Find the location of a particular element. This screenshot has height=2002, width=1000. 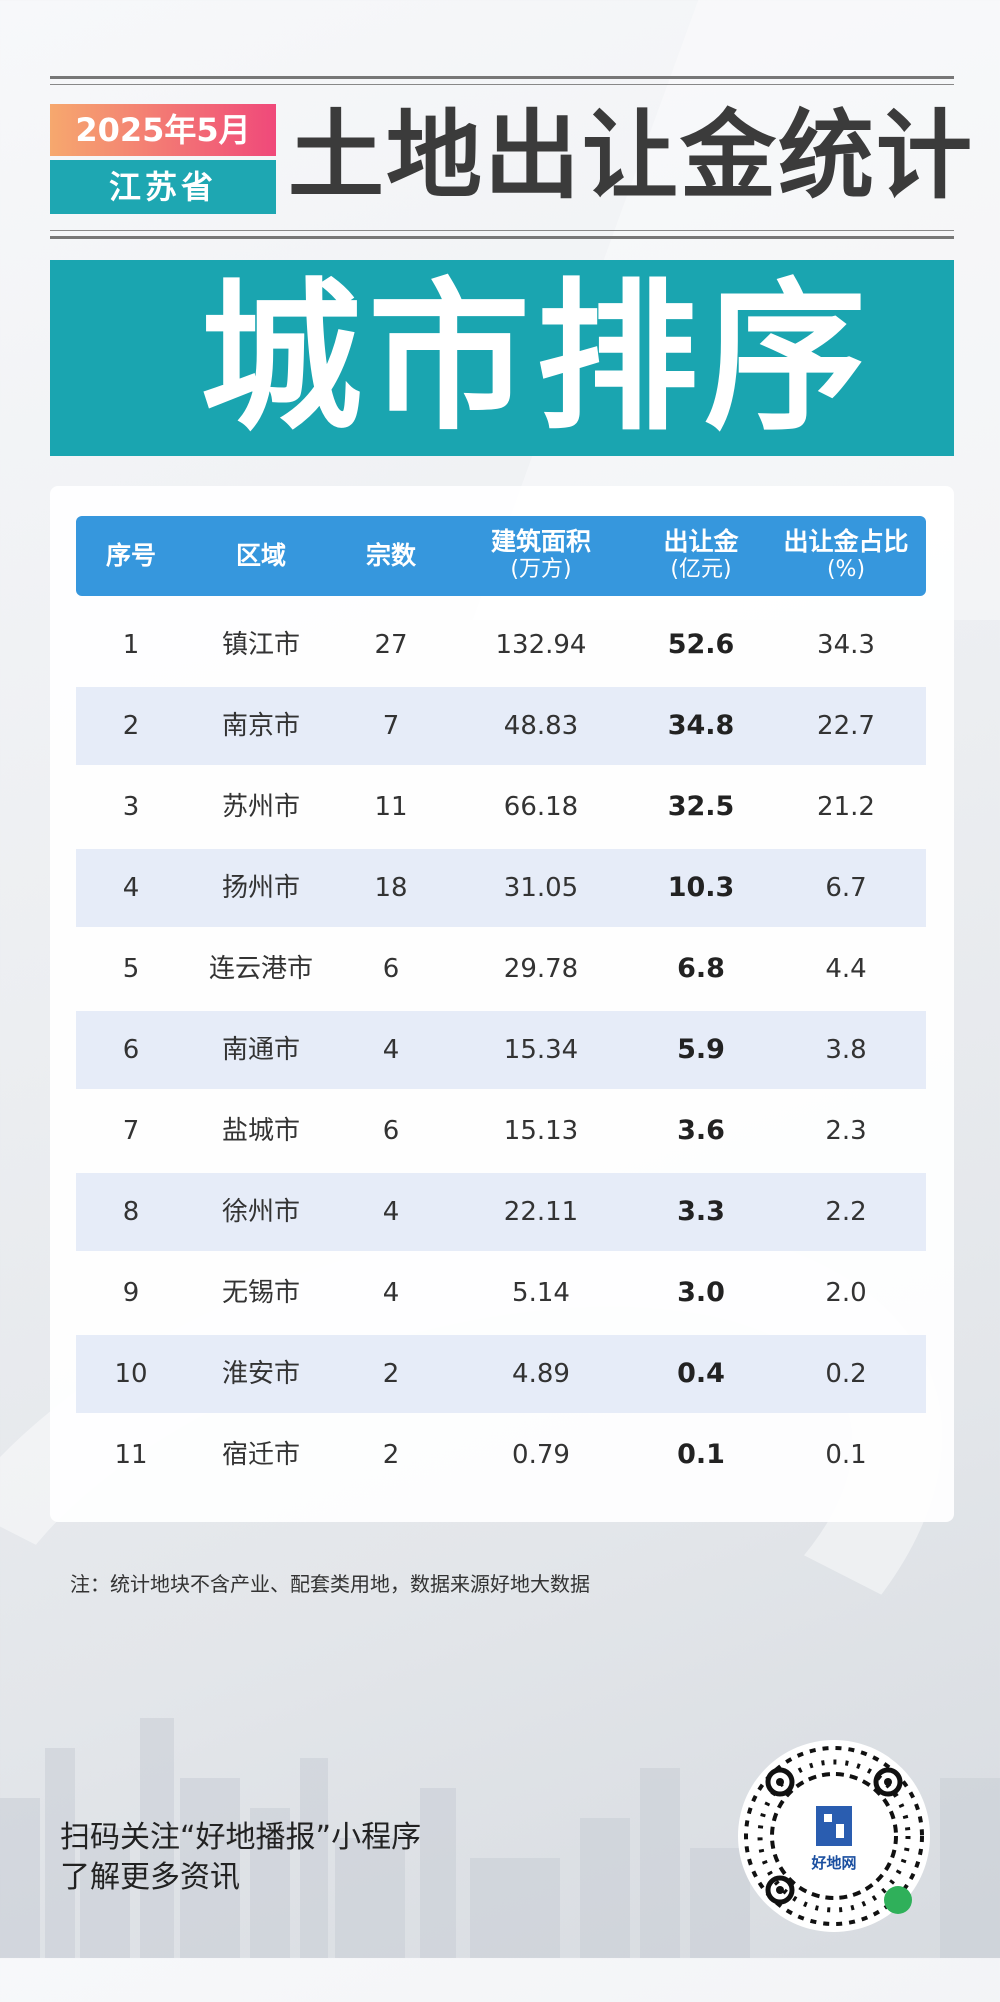

cell-fee: 52.6 is located at coordinates (701, 644).